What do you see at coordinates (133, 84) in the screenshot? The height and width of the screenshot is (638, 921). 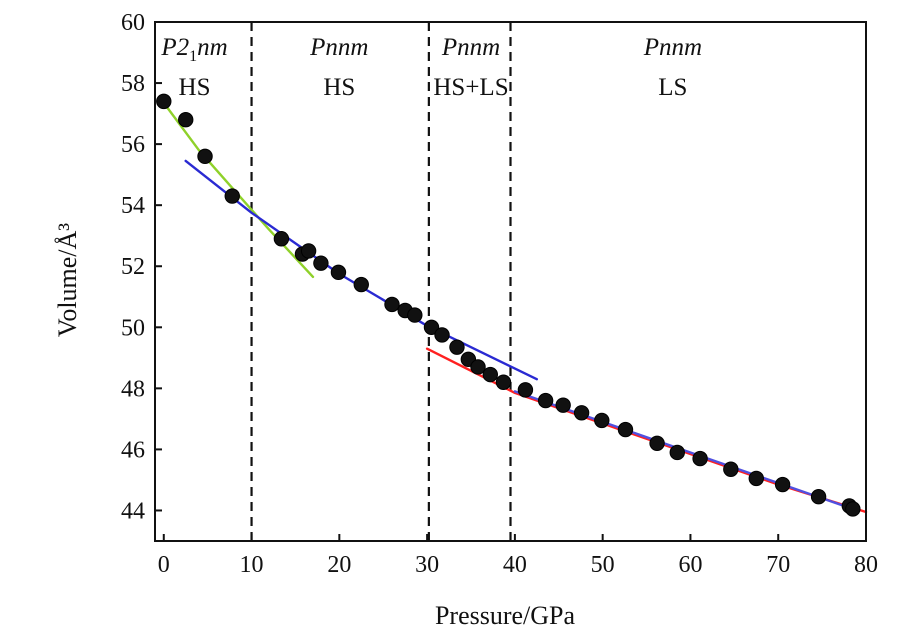 I see `y-tick-label-7: 58` at bounding box center [133, 84].